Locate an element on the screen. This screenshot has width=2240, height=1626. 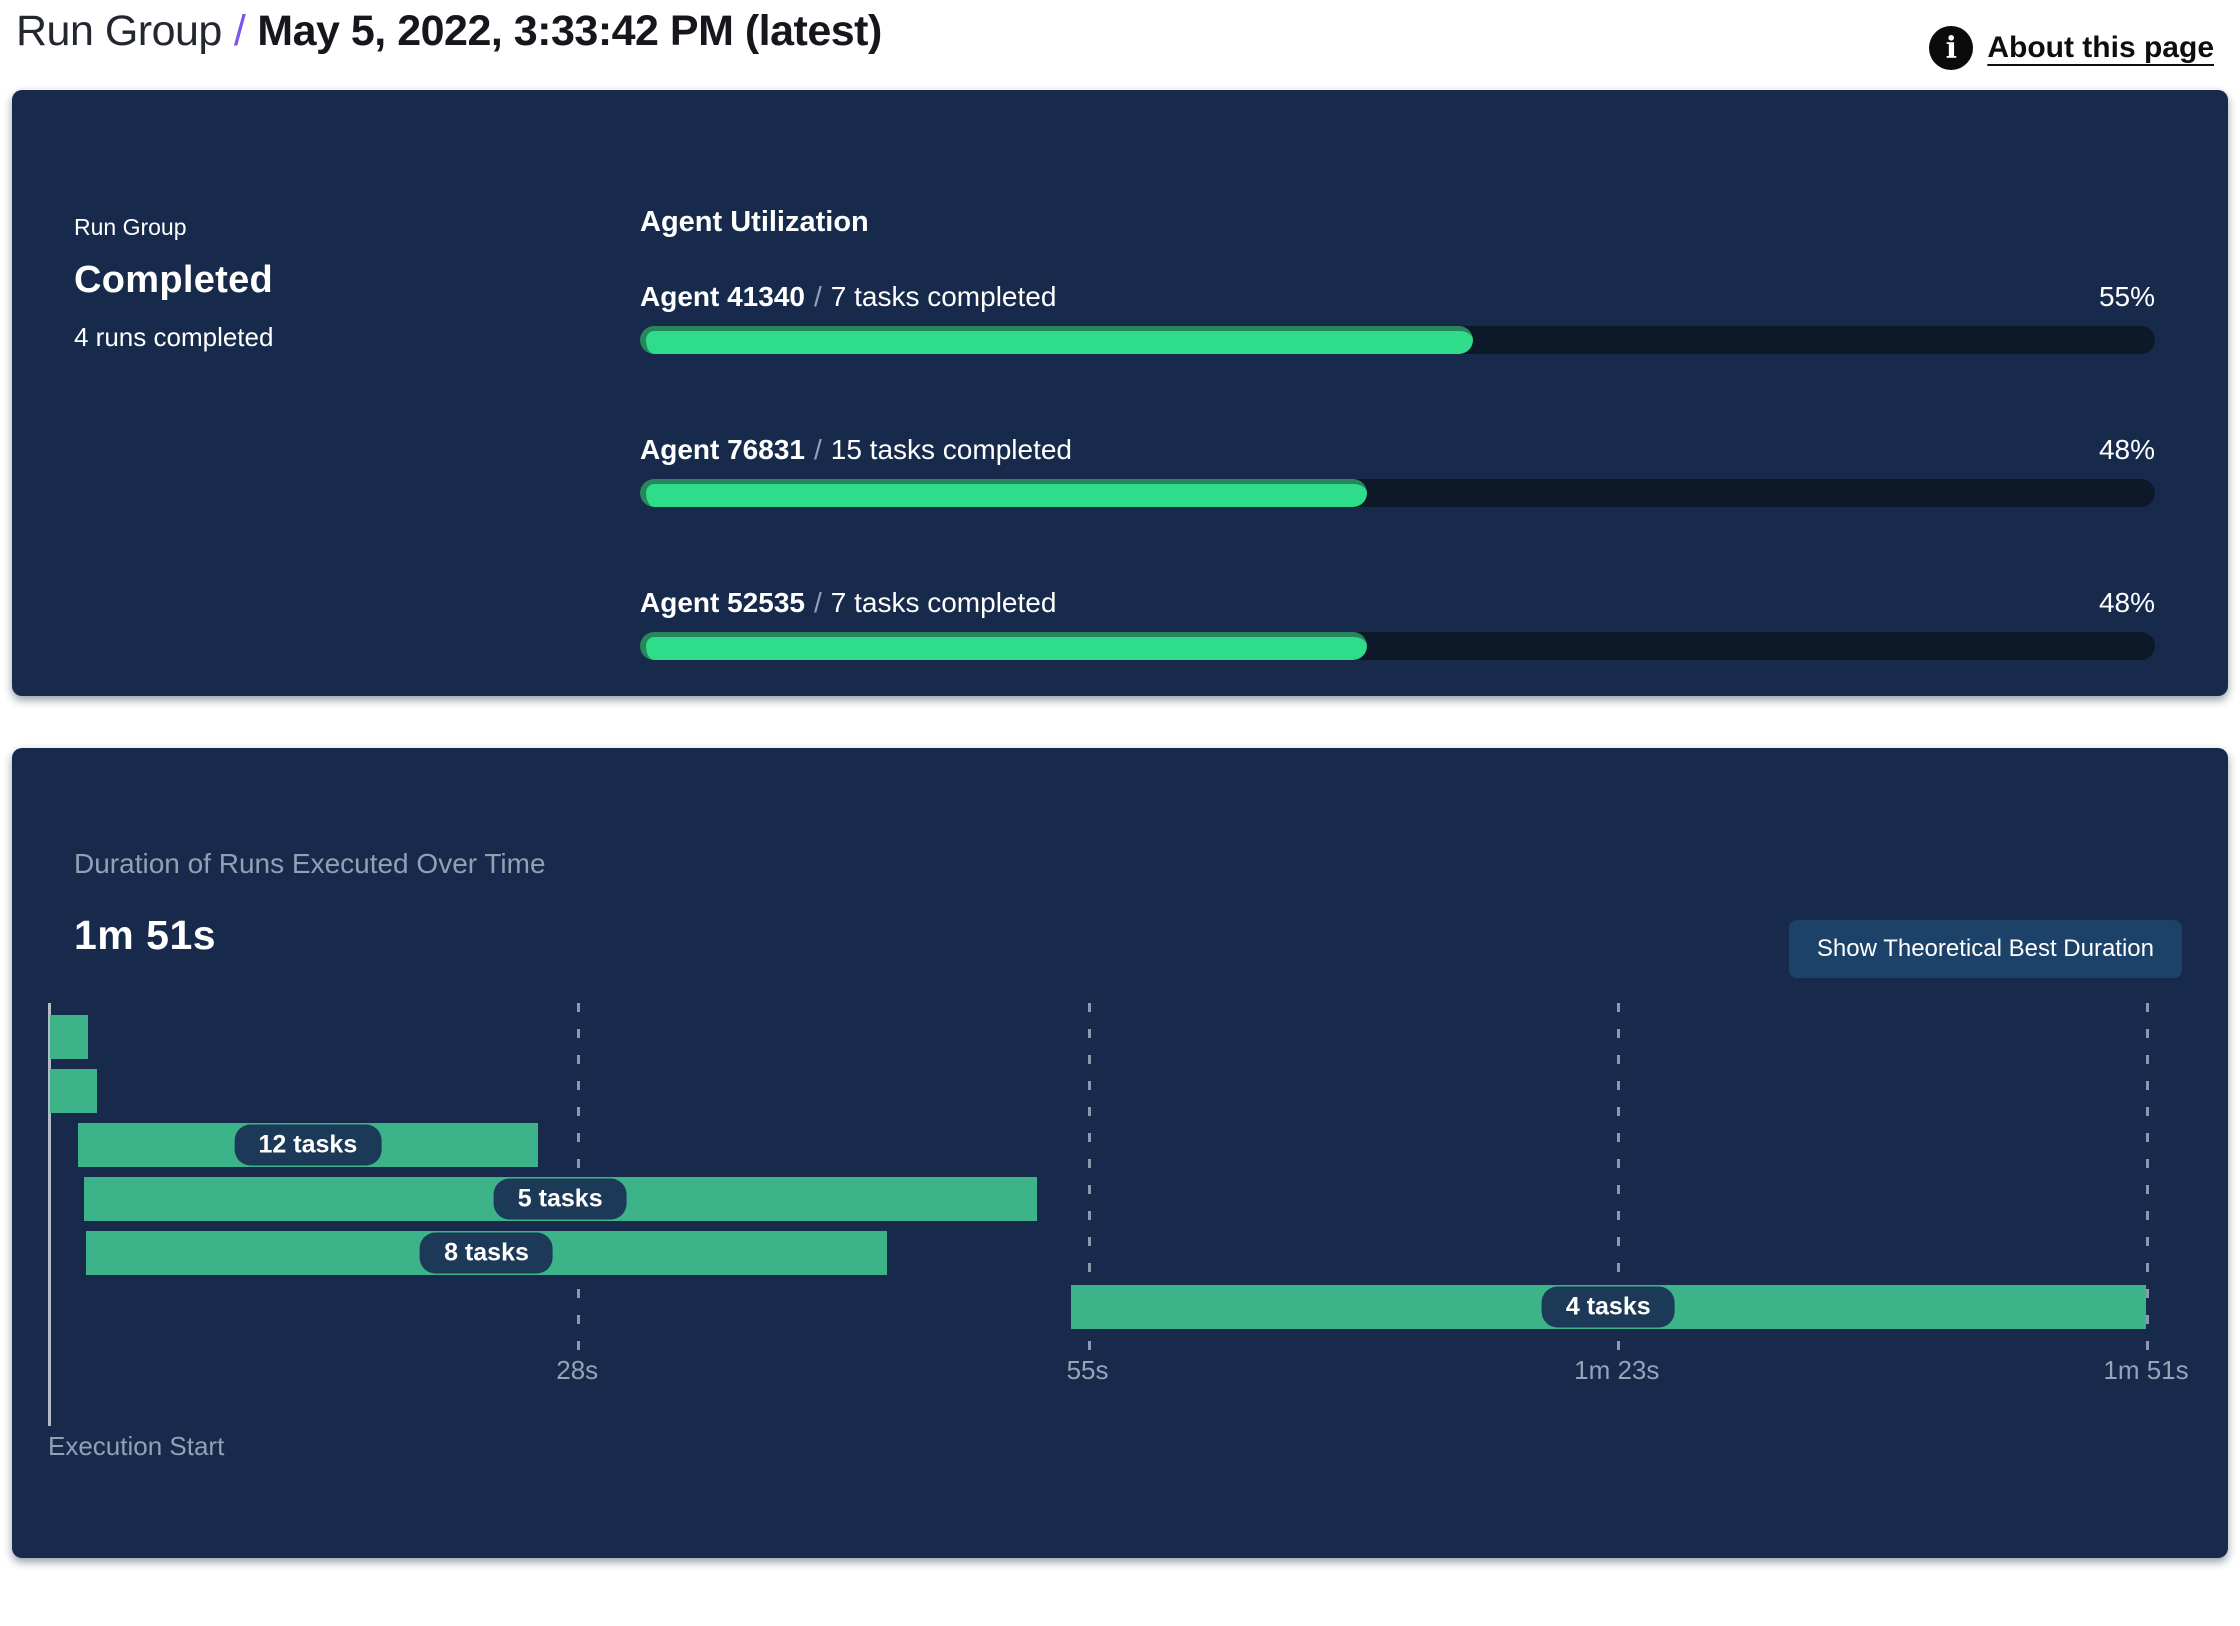
breadcrumb-run-group: Run Group is located at coordinates (119, 31).